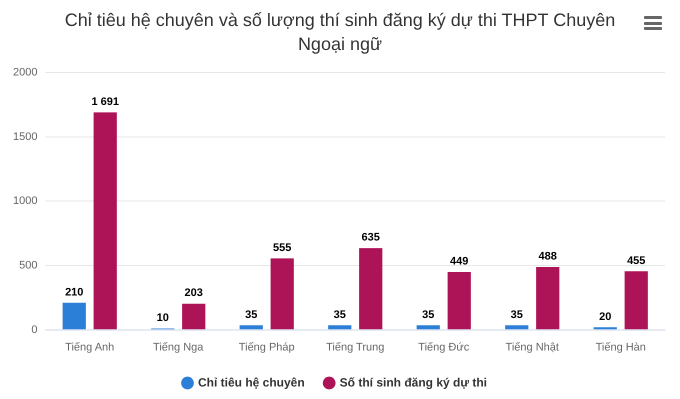  Describe the element at coordinates (25, 72) in the screenshot. I see `y-tick-label: 2000` at that location.